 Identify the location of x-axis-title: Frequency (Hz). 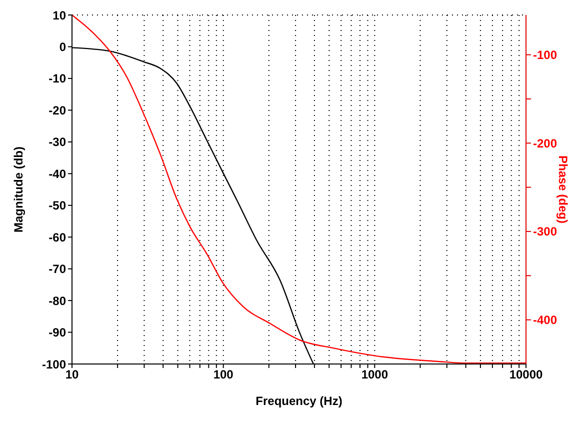
(299, 401).